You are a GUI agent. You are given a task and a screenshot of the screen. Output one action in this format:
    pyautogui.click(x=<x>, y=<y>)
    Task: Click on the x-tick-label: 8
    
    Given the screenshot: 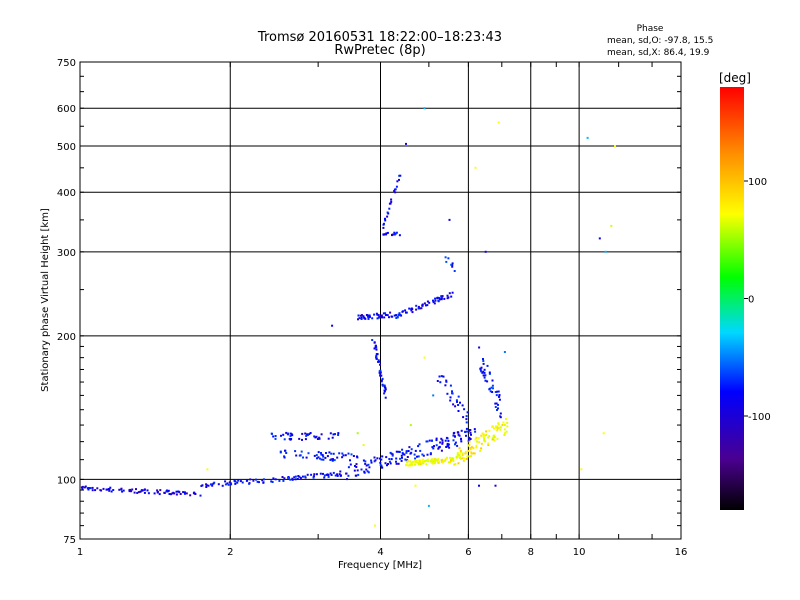 What is the action you would take?
    pyautogui.click(x=531, y=552)
    